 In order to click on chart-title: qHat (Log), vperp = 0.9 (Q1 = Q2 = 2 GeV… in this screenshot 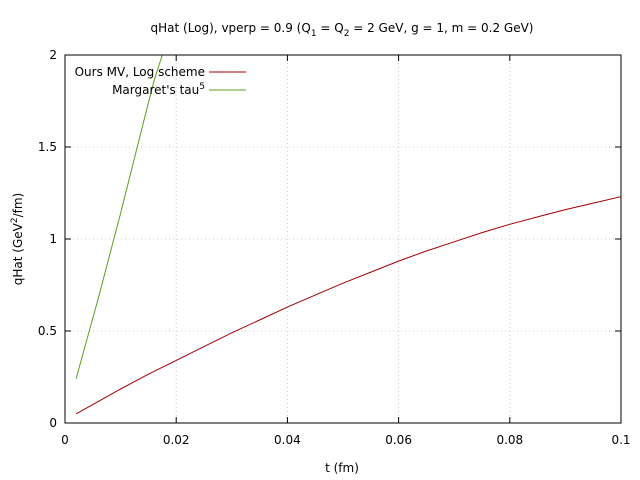, I will do `click(342, 30)`.